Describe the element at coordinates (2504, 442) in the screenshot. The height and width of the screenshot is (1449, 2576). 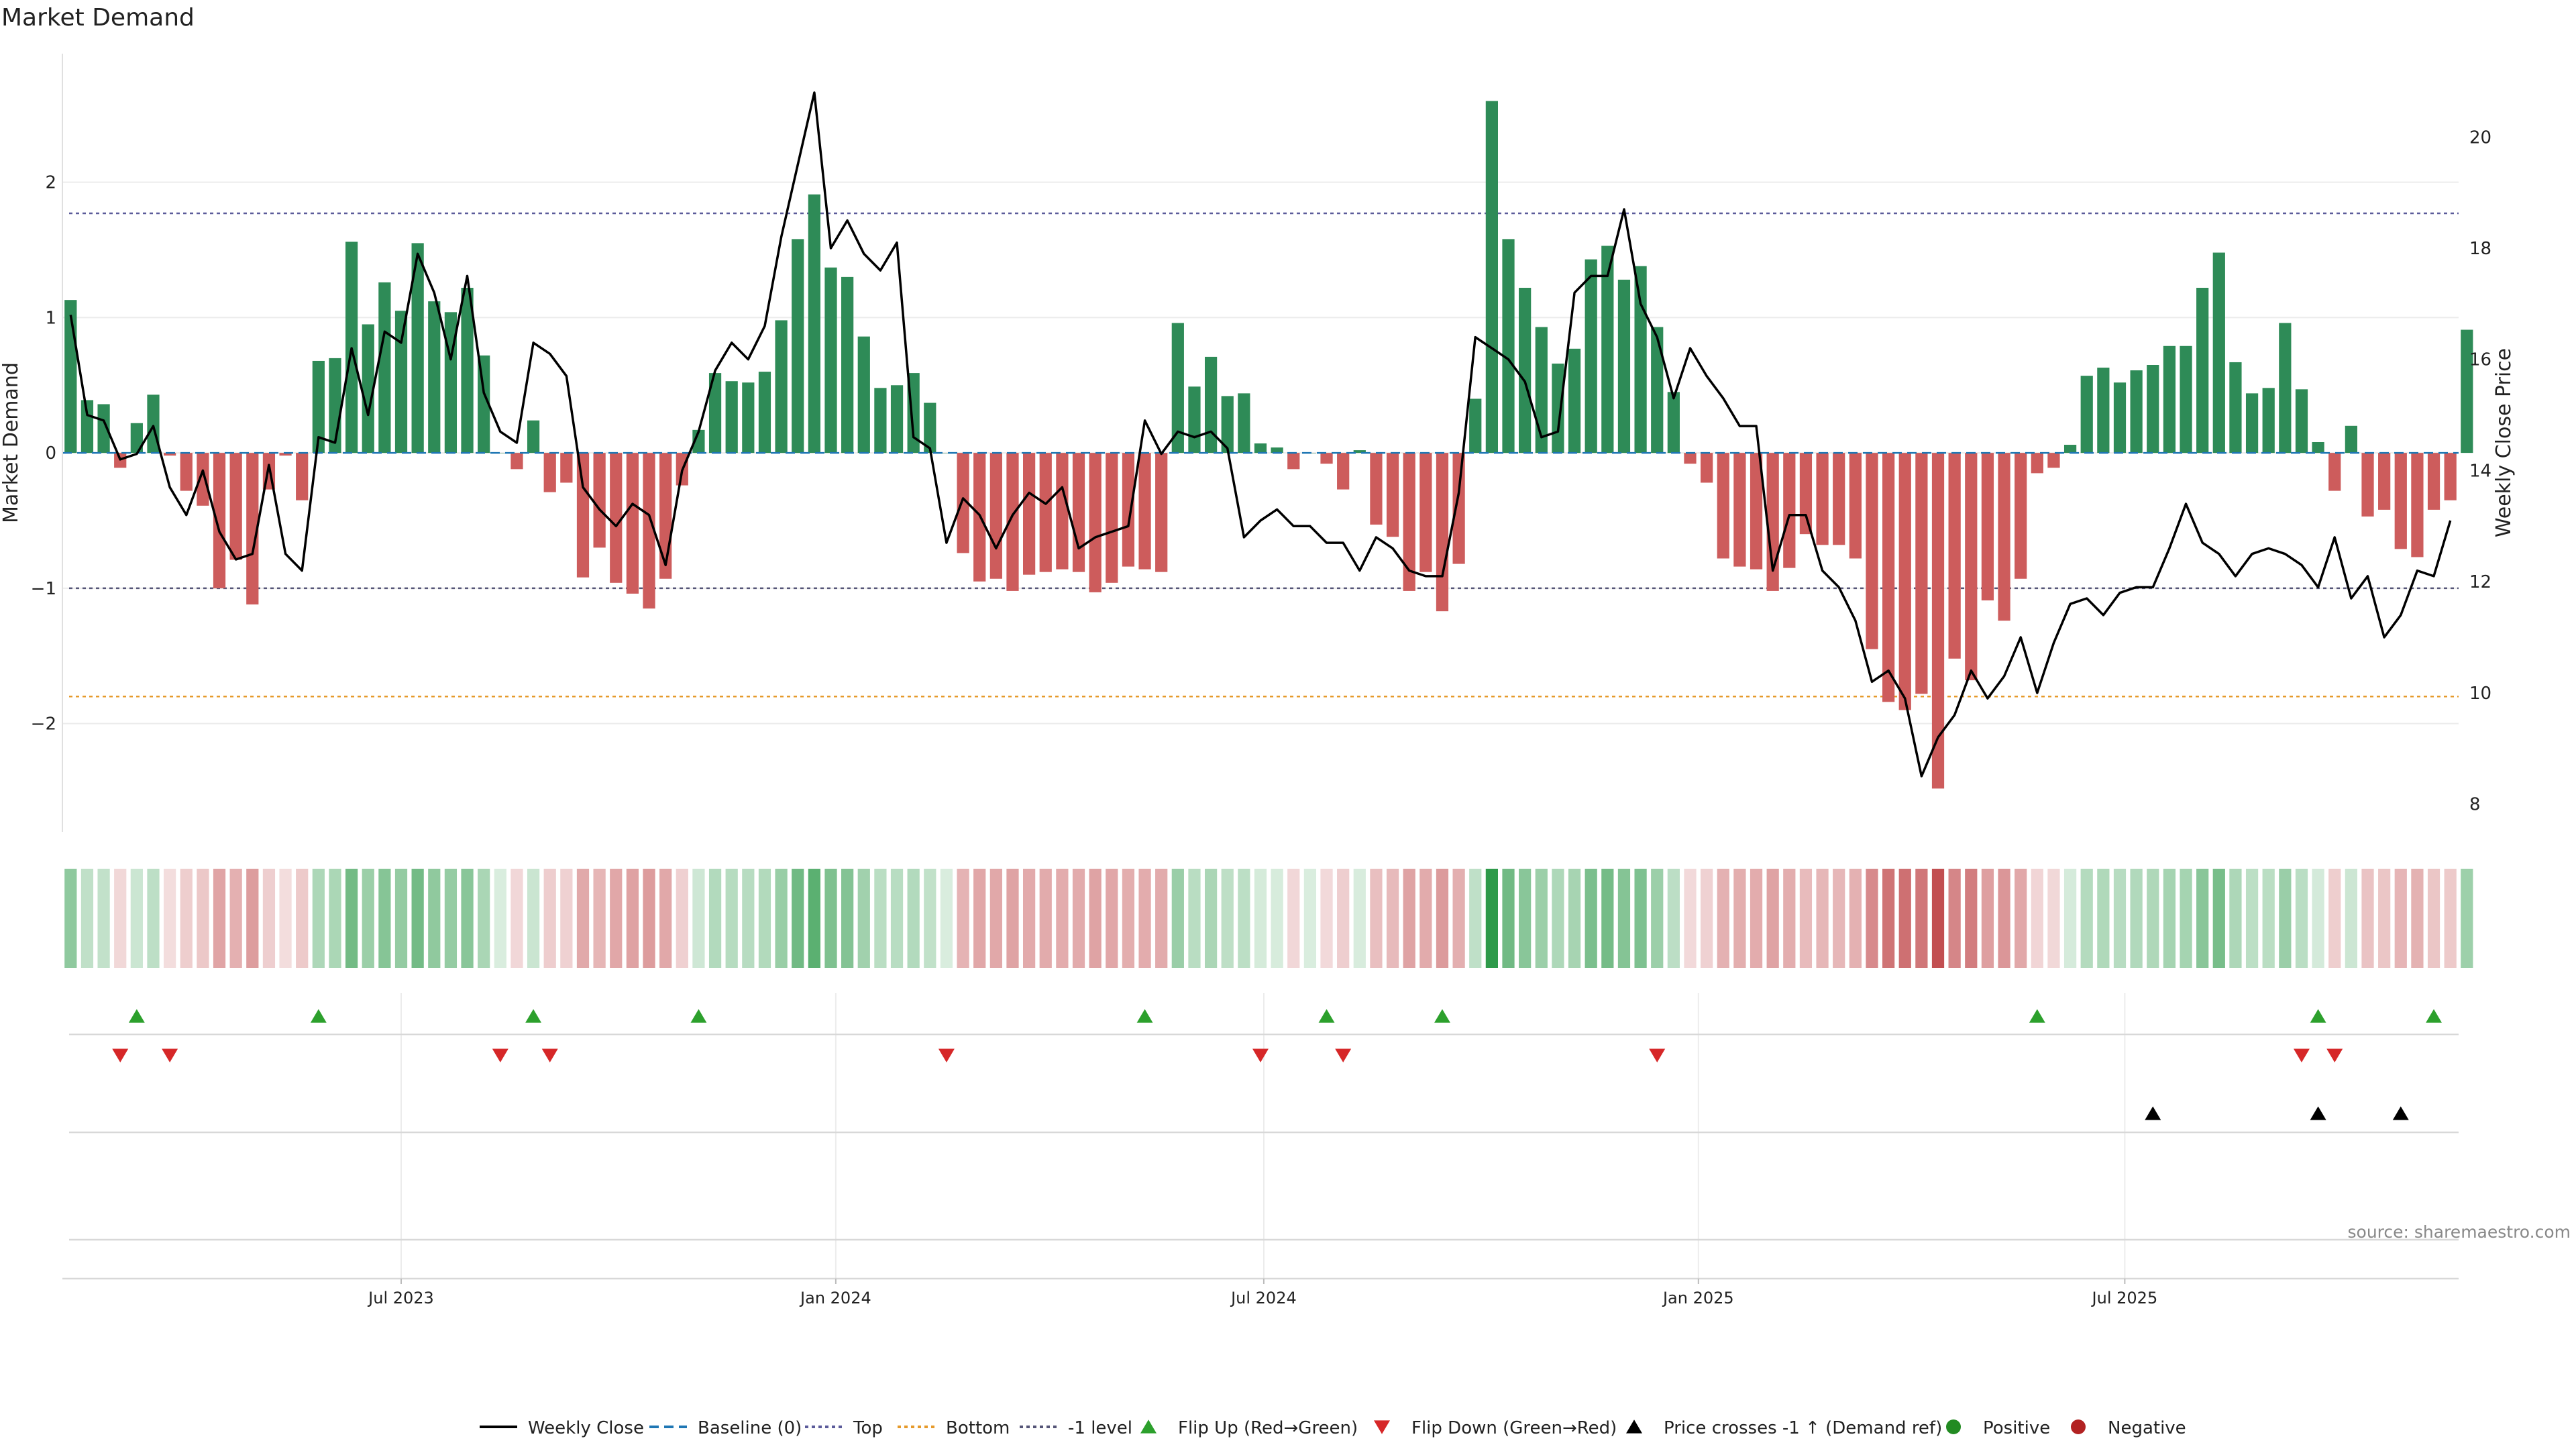
I see `y-axis-right-label: Weekly Close Price` at that location.